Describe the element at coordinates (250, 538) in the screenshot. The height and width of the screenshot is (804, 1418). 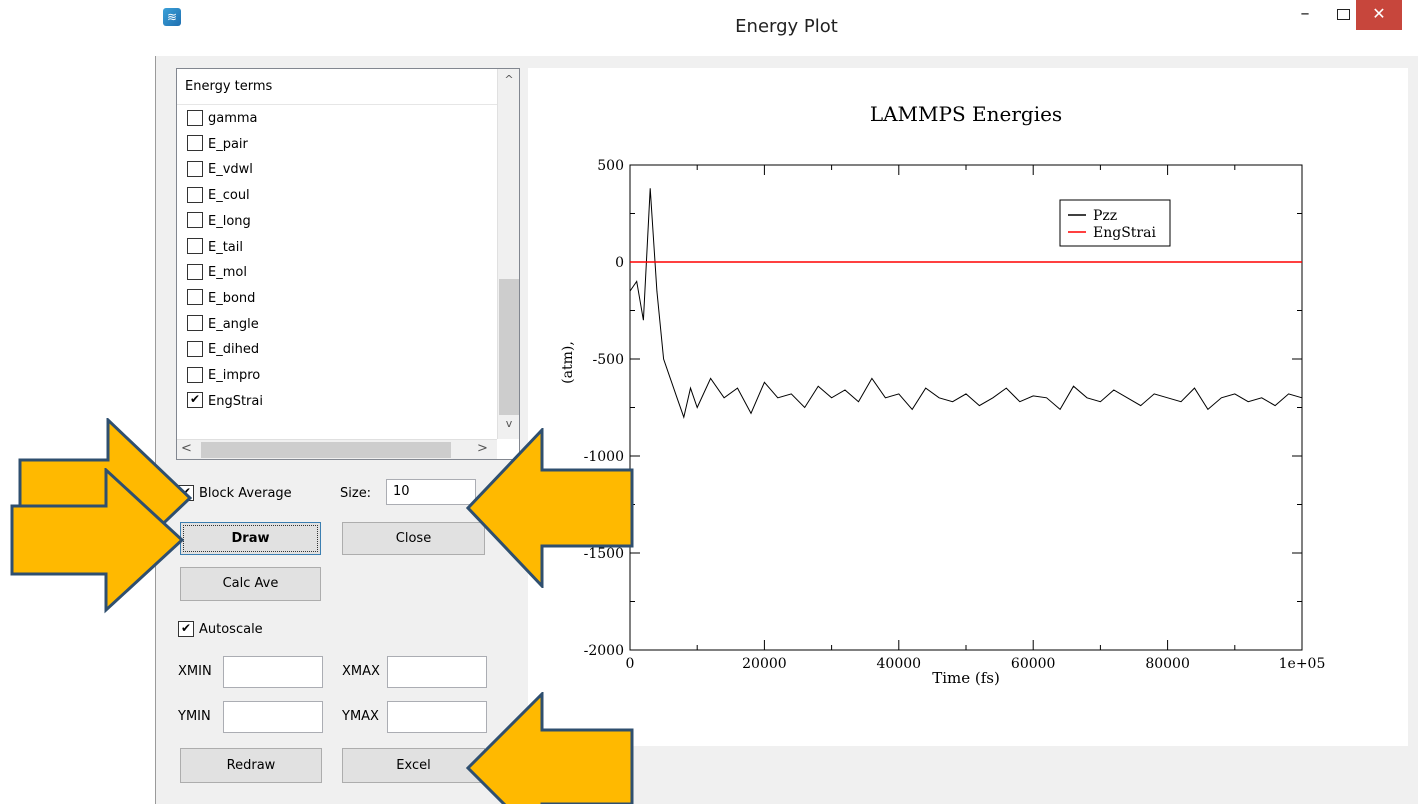
I see `draw-button: Draw` at that location.